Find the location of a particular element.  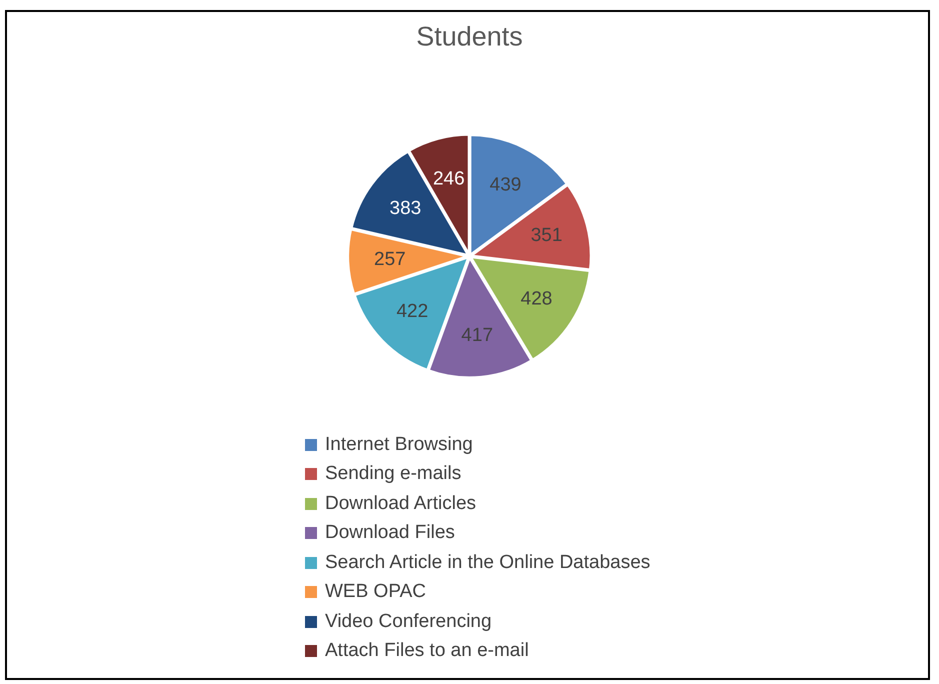

legend-label: Internet Browsing is located at coordinates (399, 445).